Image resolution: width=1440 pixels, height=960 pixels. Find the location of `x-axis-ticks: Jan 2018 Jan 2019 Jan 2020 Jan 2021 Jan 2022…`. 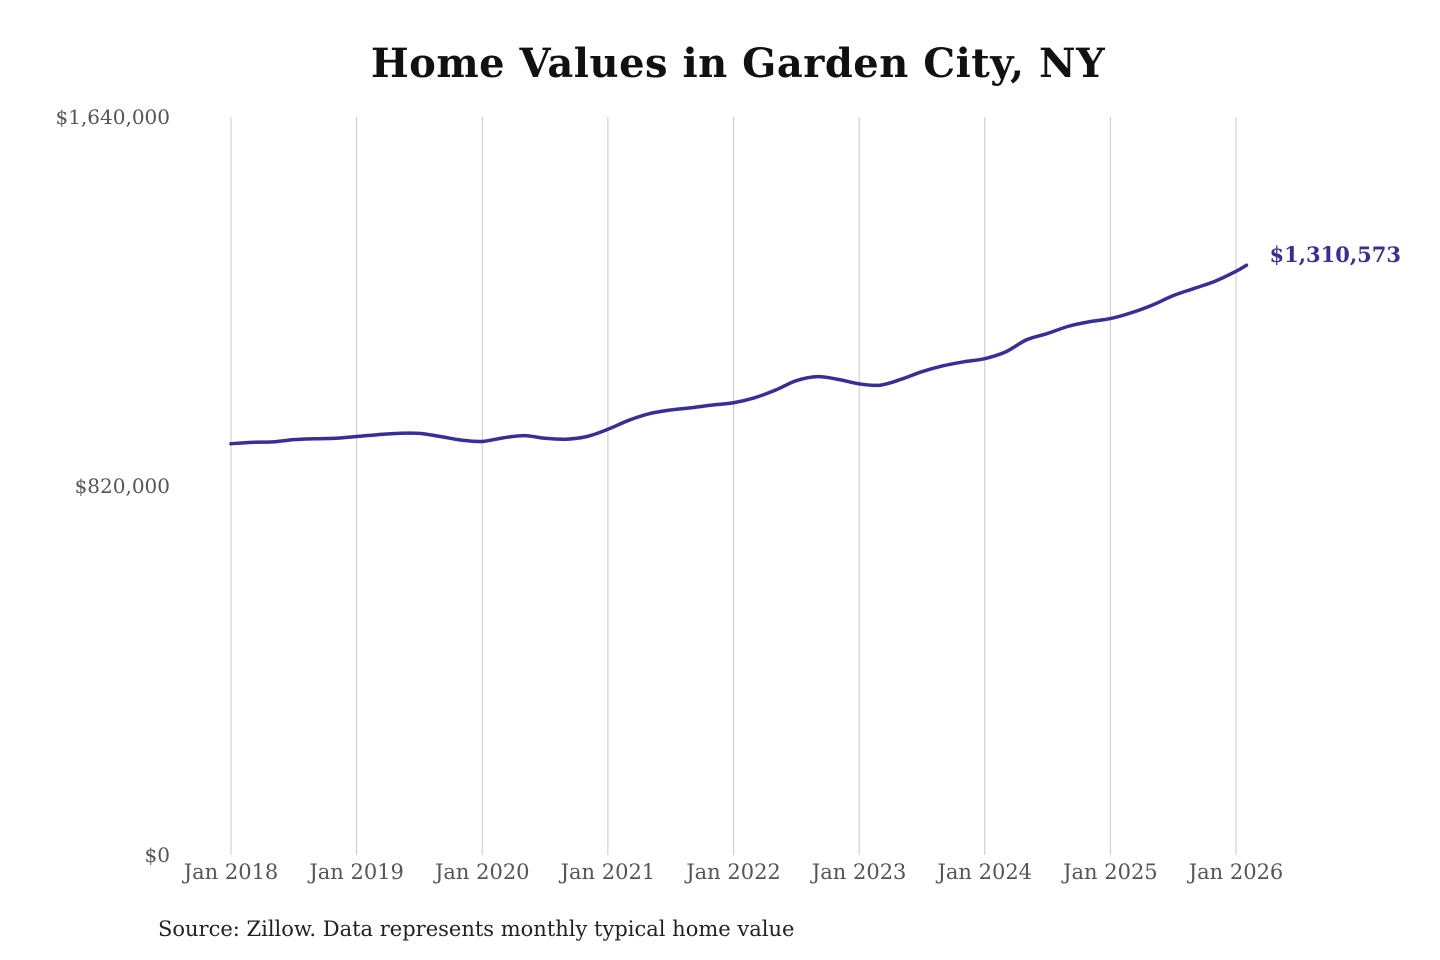

x-axis-ticks: Jan 2018 Jan 2019 Jan 2020 Jan 2021 Jan 2022… is located at coordinates (733, 872).